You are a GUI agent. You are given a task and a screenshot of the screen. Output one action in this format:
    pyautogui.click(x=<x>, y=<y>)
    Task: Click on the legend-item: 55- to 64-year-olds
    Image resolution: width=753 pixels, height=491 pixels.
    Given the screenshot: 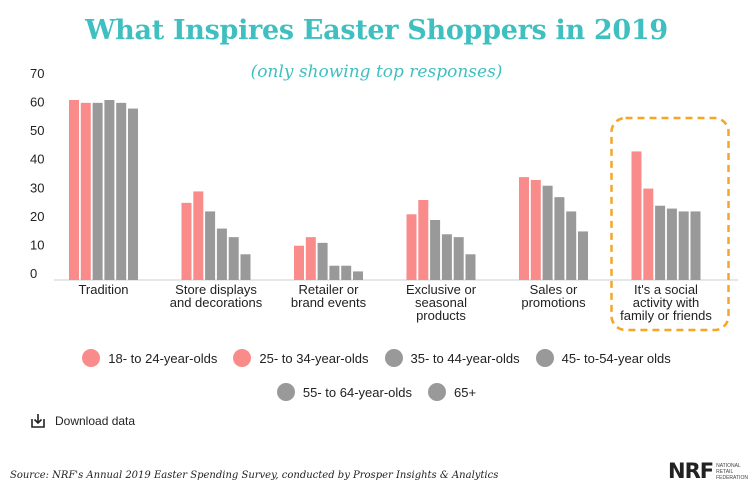 What is the action you would take?
    pyautogui.click(x=344, y=392)
    